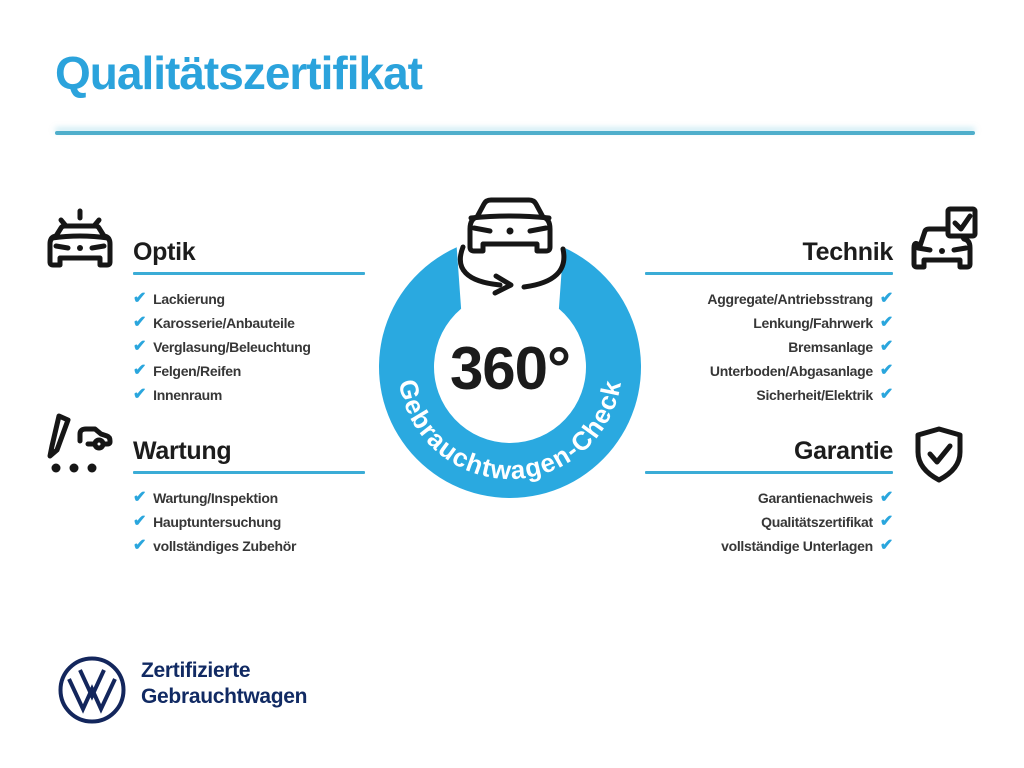 The width and height of the screenshot is (1024, 768). I want to click on checklist-item: ✔ Garantienachweis, so click(769, 498).